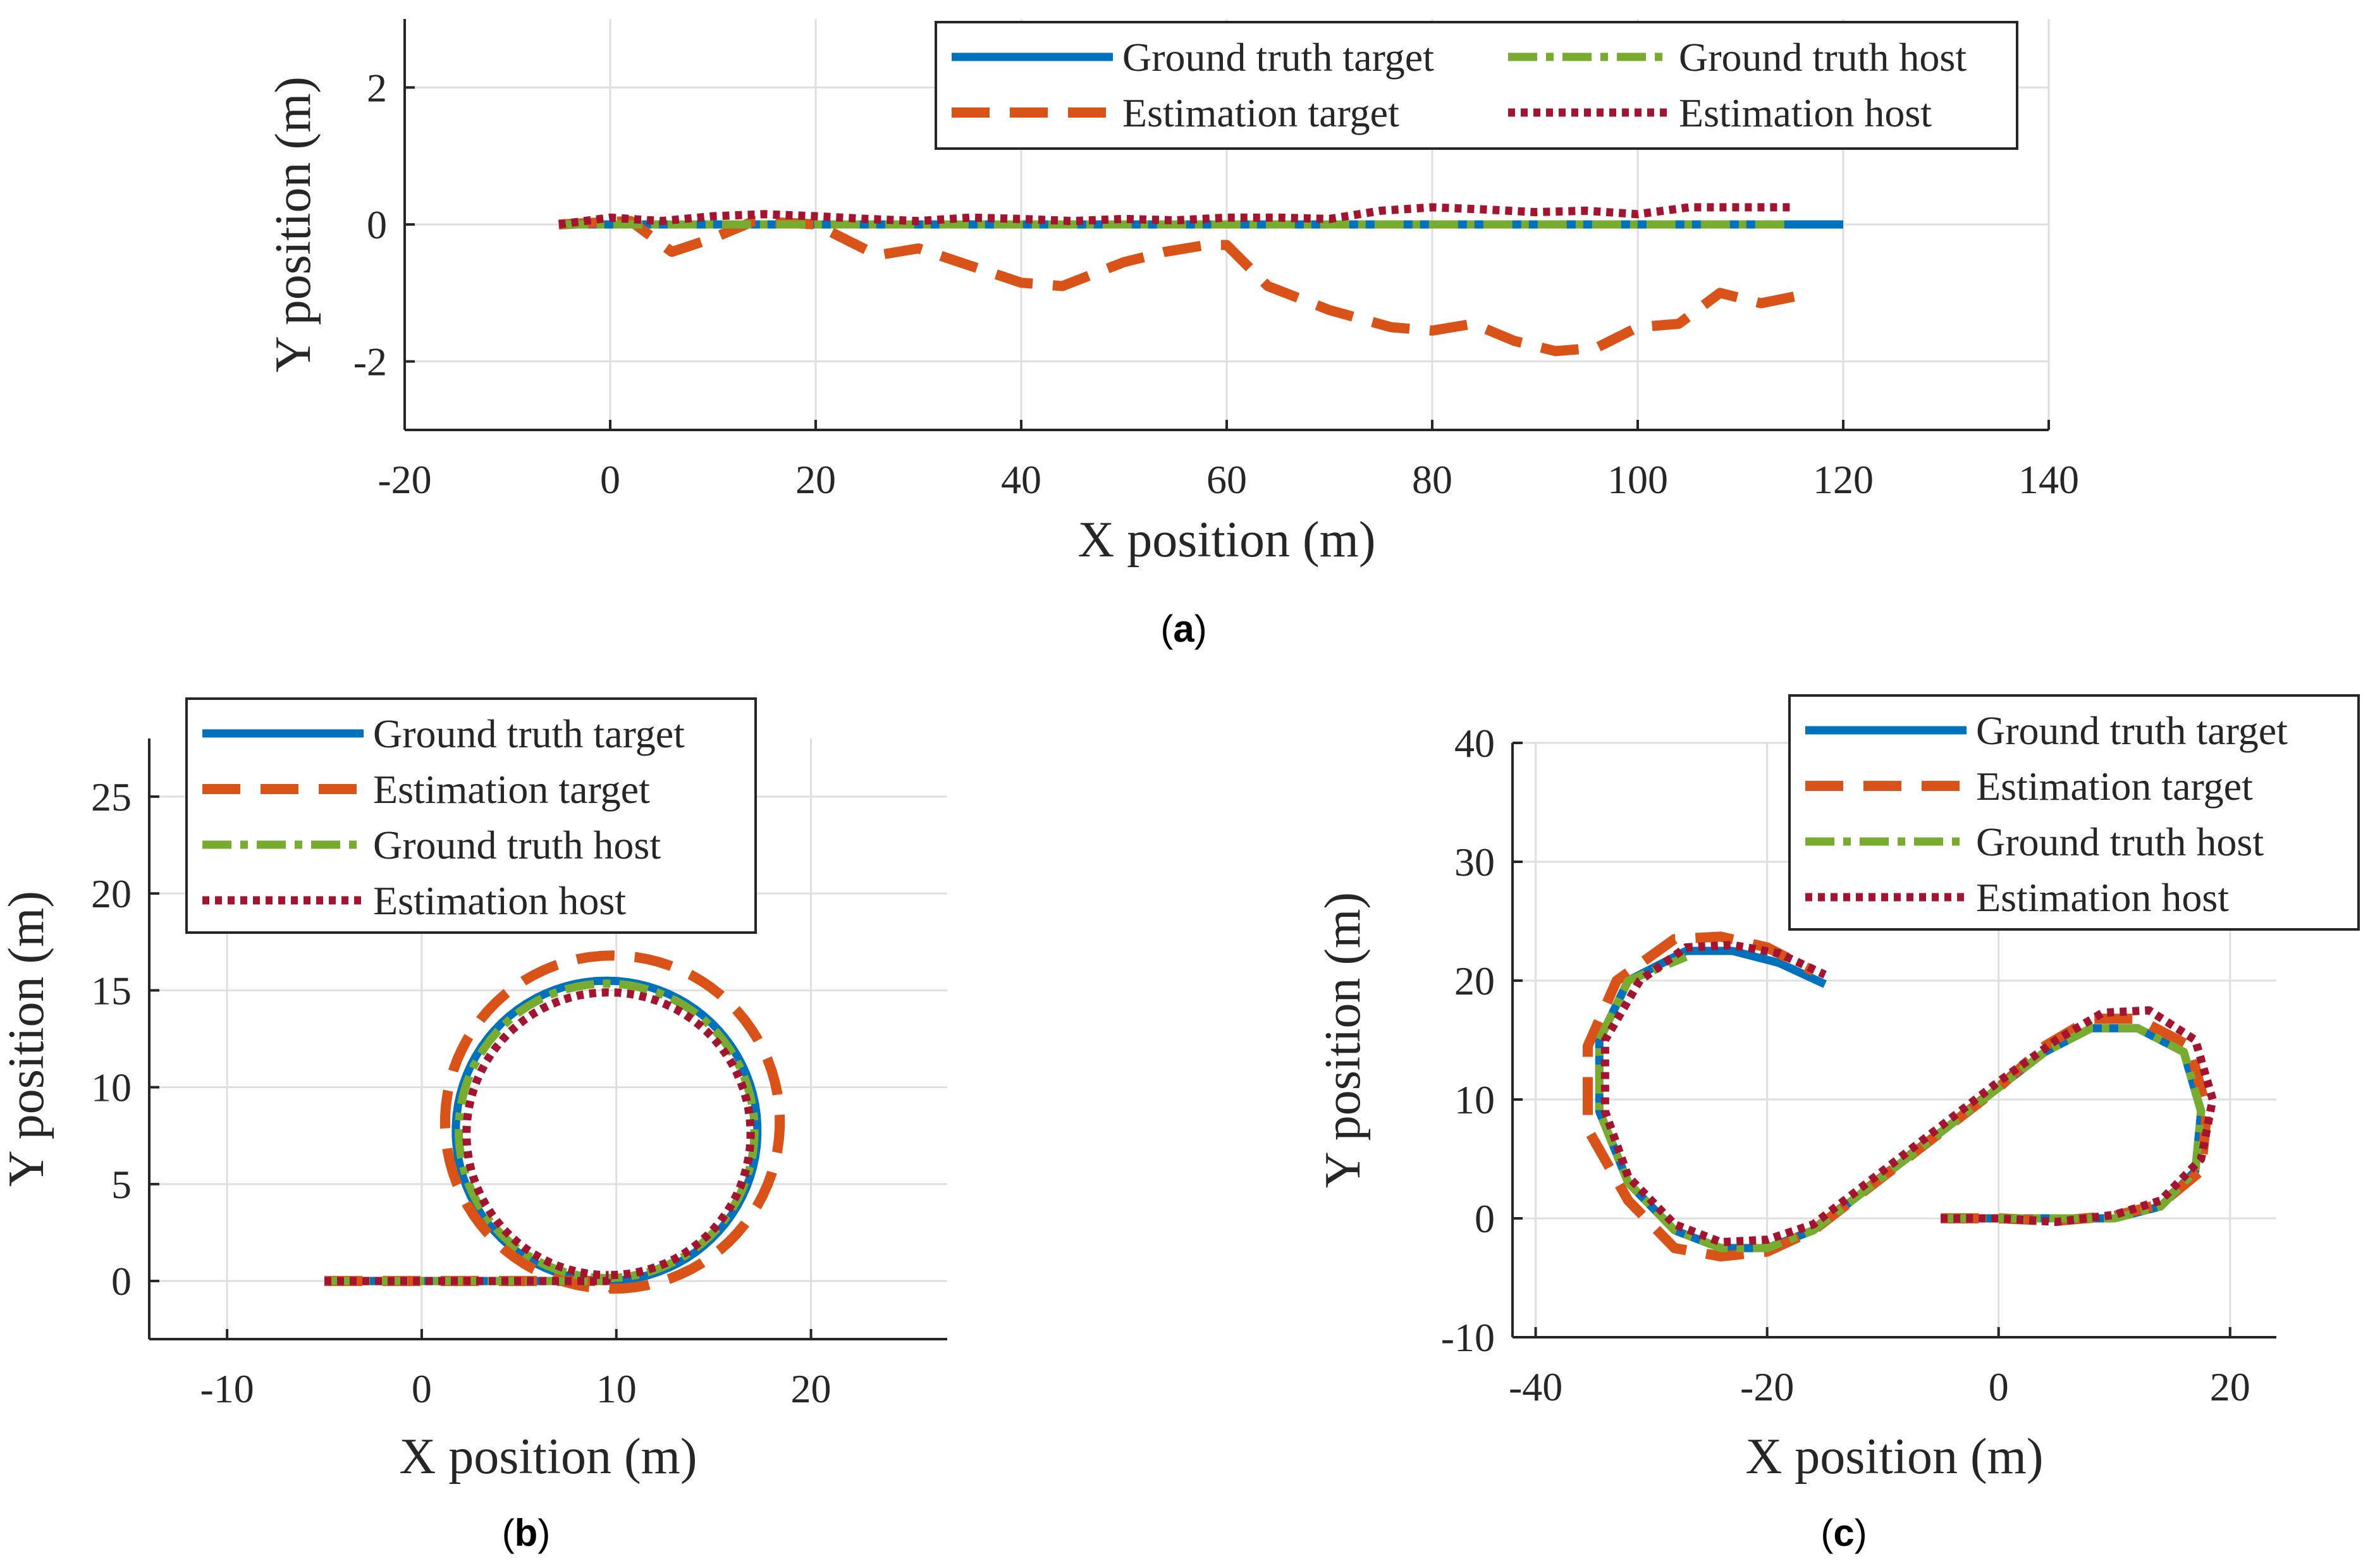 Image resolution: width=2375 pixels, height=1568 pixels. Describe the element at coordinates (1226, 540) in the screenshot. I see `panel-a-x-axis-label: X position (m)` at that location.